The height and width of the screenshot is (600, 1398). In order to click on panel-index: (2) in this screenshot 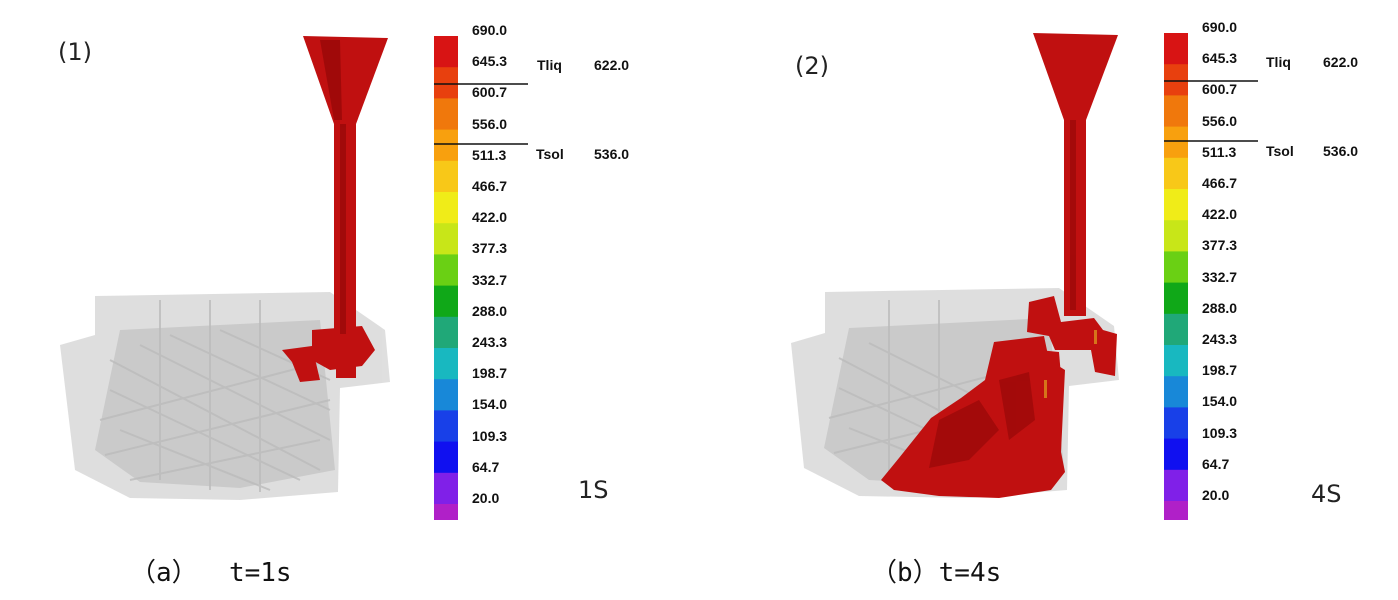, I will do `click(812, 66)`.